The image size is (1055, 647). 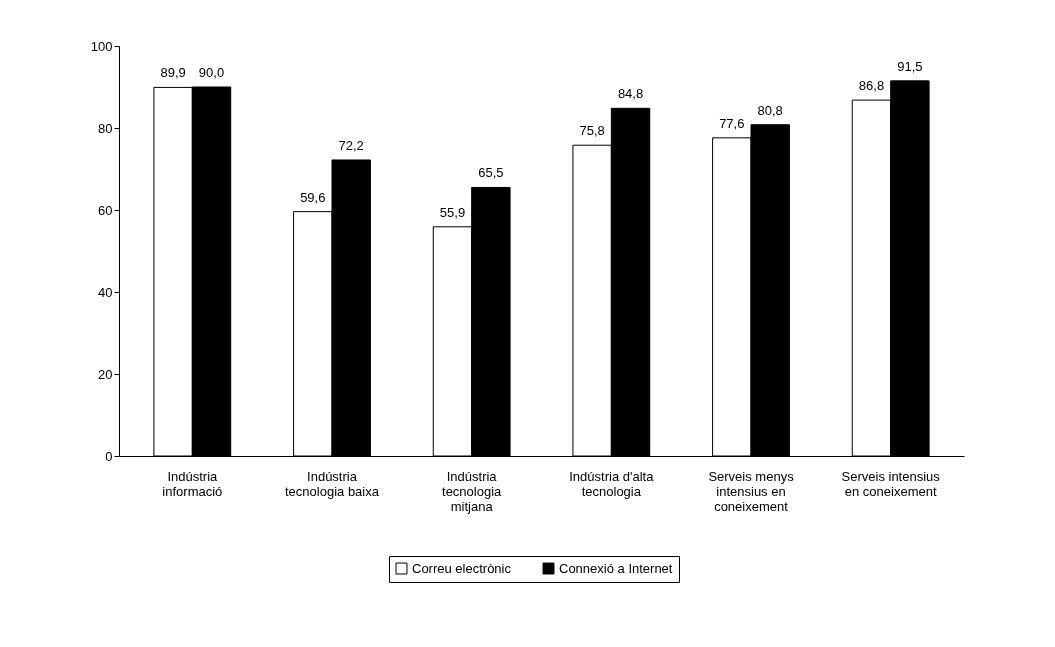 What do you see at coordinates (173, 73) in the screenshot?
I see `data-label: 89,9` at bounding box center [173, 73].